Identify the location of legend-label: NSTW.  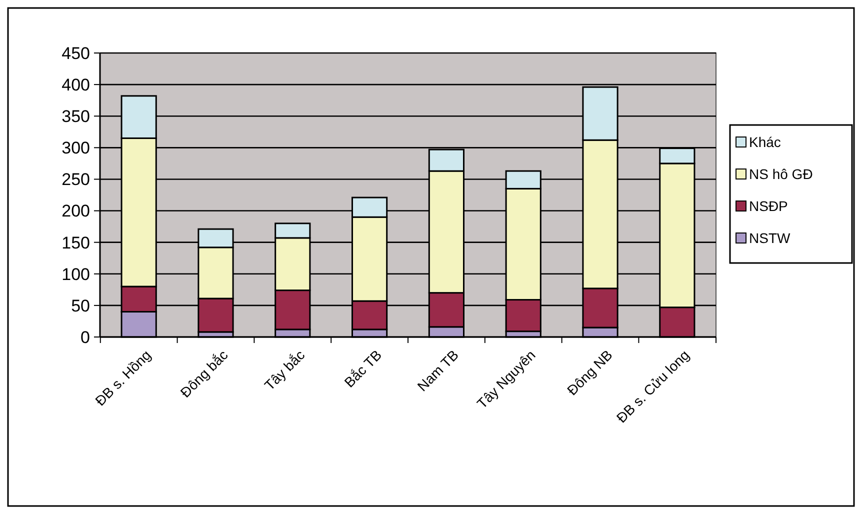
(770, 238).